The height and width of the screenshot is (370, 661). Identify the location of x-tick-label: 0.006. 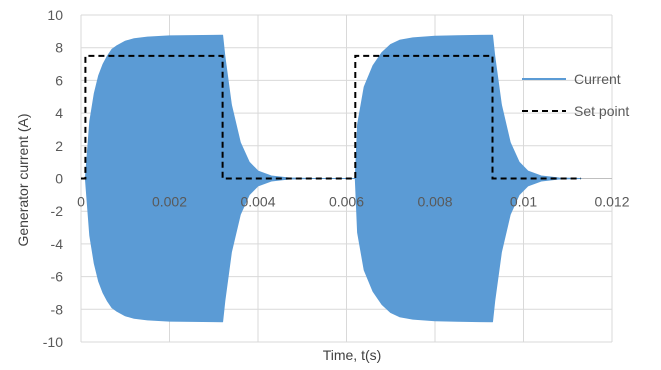
(346, 202).